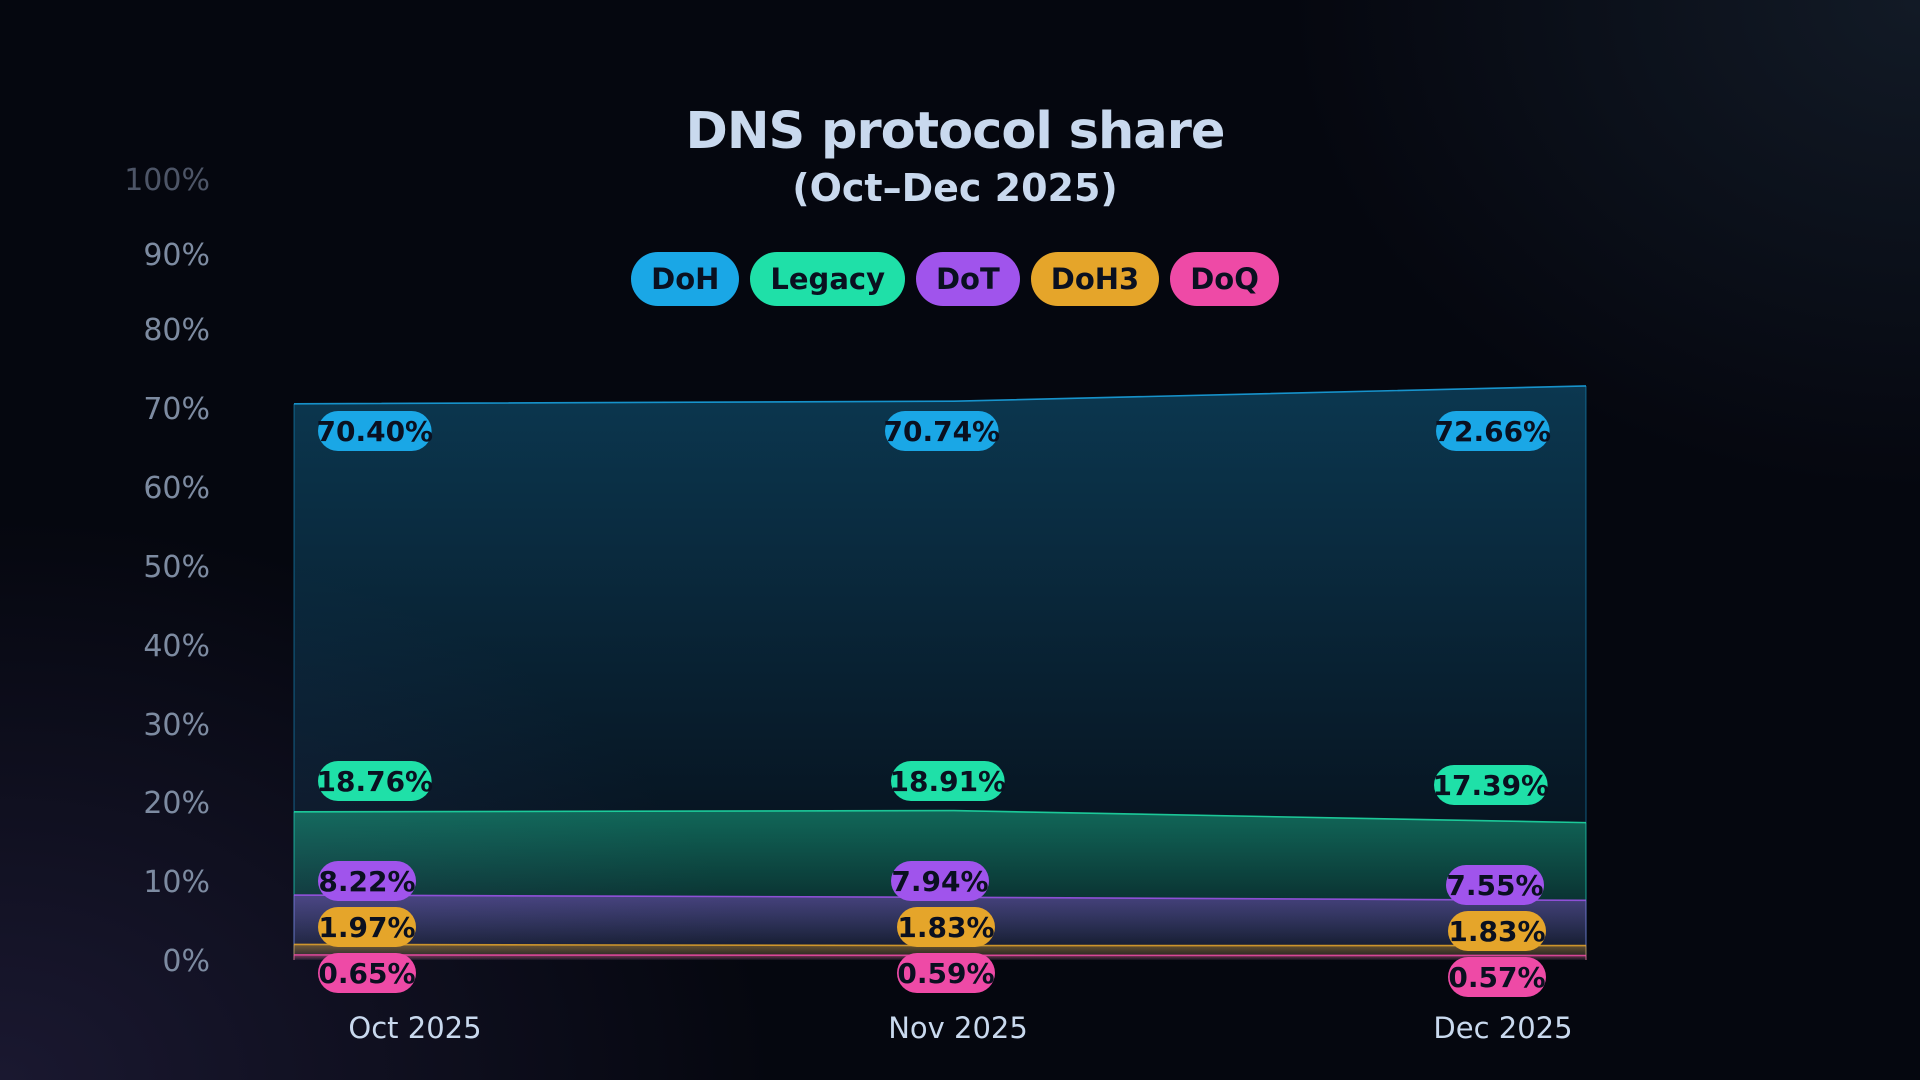 Image resolution: width=1920 pixels, height=1080 pixels. I want to click on data-label-doh: 70.40%, so click(374, 431).